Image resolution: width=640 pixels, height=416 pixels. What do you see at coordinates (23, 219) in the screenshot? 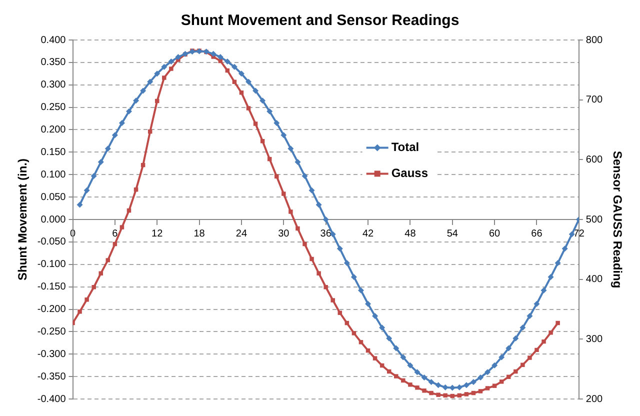
I see `y-axis-title: Shunt Movement (in.)` at bounding box center [23, 219].